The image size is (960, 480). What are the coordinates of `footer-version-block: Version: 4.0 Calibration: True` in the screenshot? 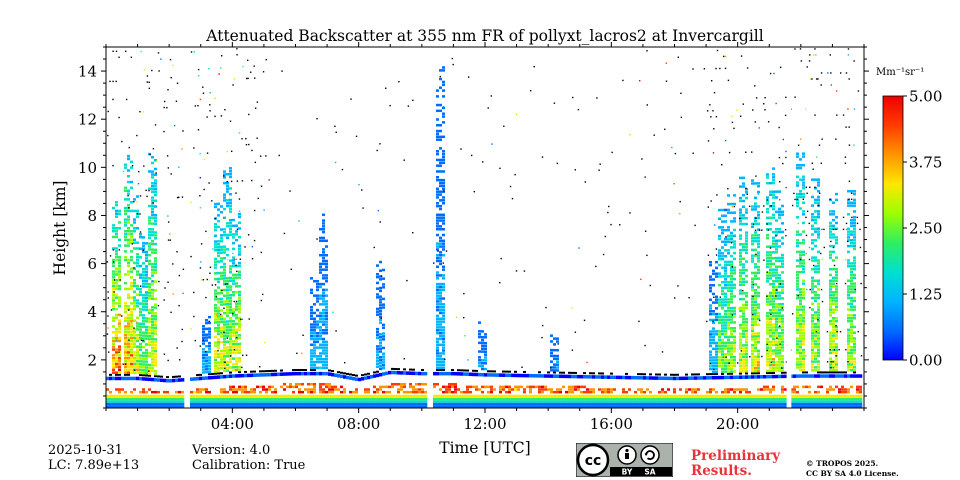 It's located at (248, 458).